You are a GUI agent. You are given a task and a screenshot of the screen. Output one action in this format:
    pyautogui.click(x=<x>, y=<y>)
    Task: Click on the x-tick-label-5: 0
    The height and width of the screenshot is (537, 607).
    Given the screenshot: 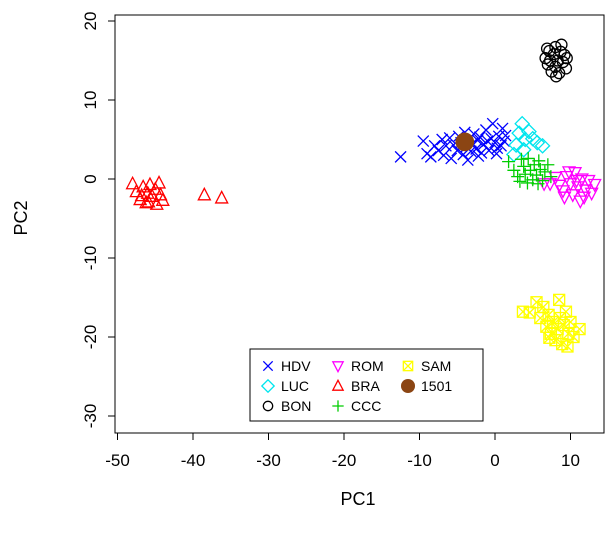 What is the action you would take?
    pyautogui.click(x=494, y=460)
    